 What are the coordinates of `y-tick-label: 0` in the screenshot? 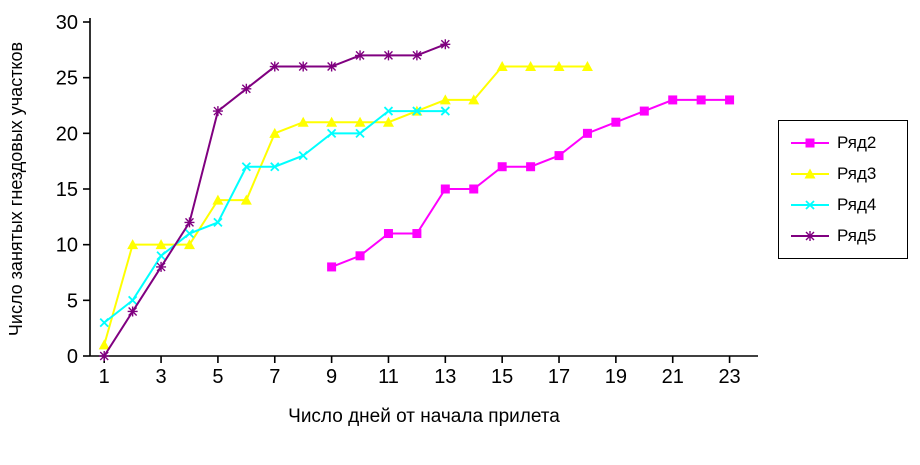 It's located at (72, 357).